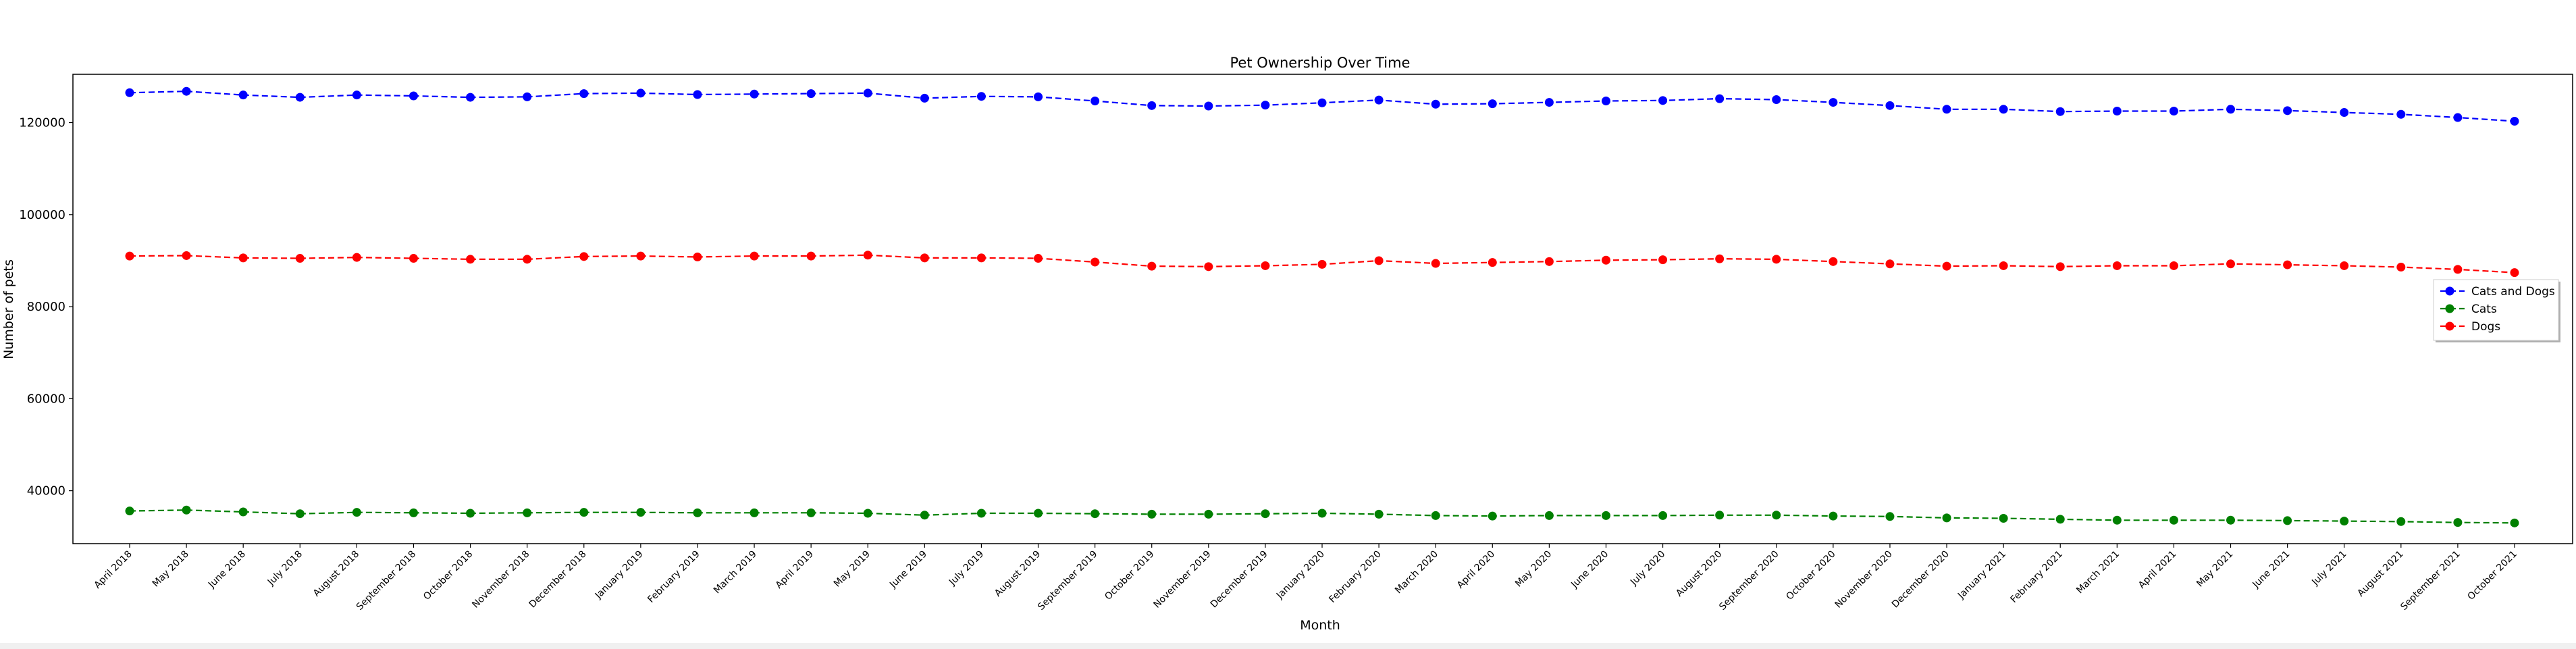 The image size is (2576, 649). What do you see at coordinates (1811, 575) in the screenshot?
I see `x-tick-label: October 2020` at bounding box center [1811, 575].